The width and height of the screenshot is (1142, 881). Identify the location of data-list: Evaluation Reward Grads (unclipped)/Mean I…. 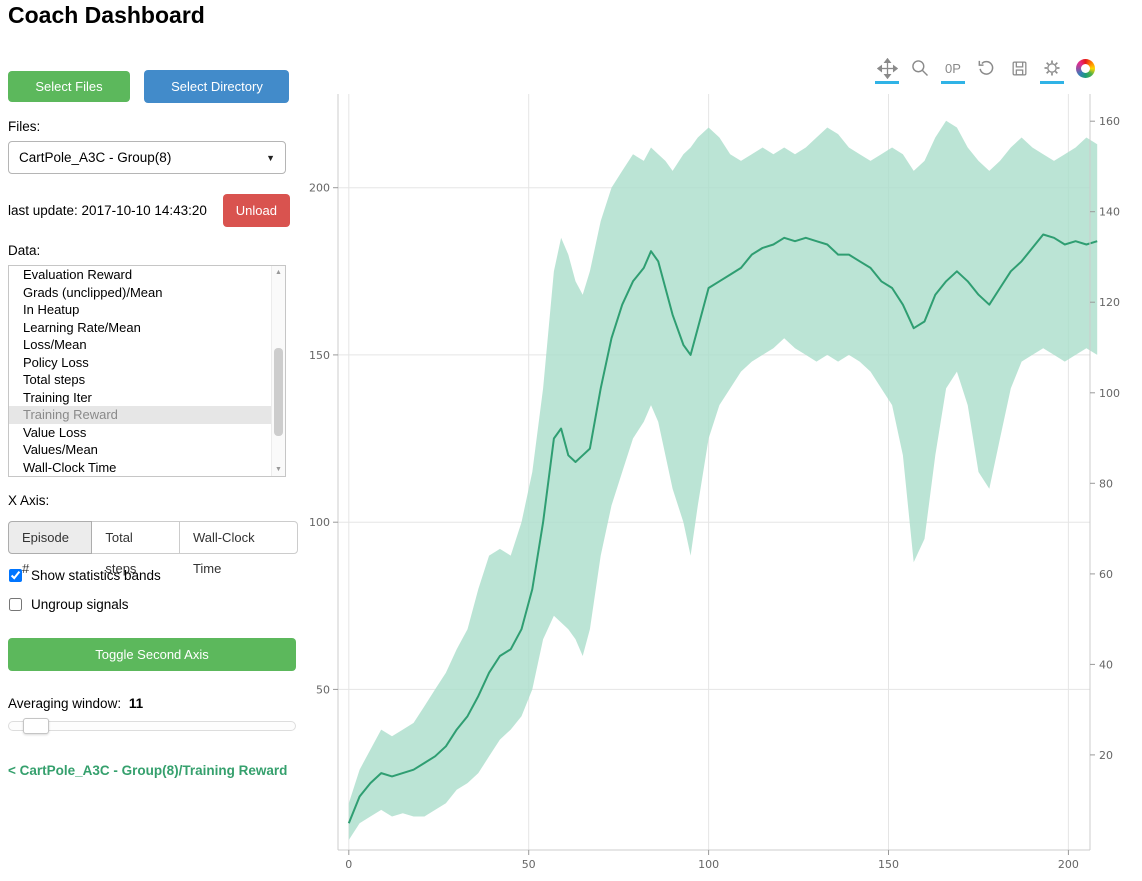
(147, 371).